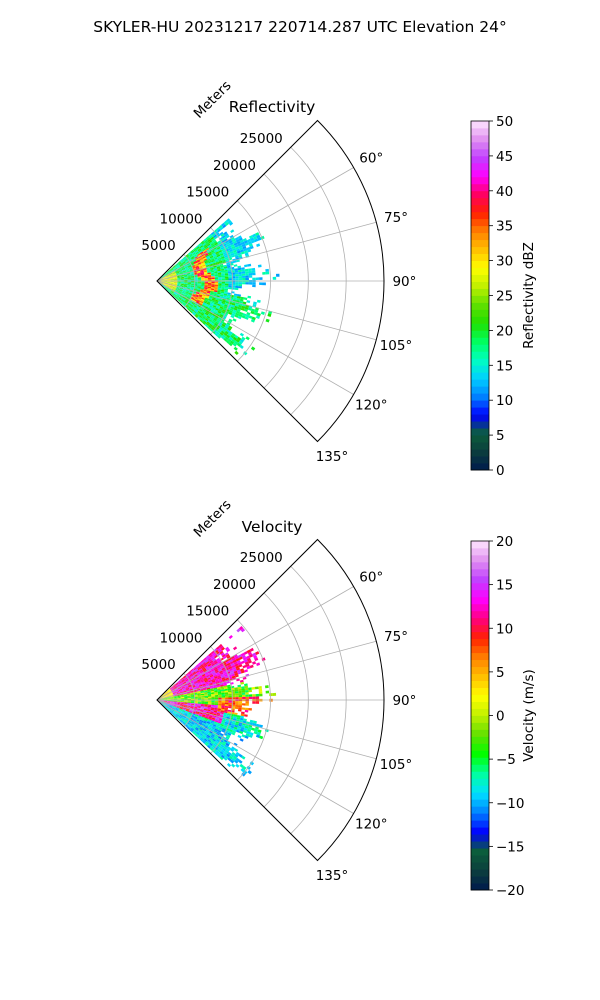  I want to click on azimuth-gridline, so click(266, 729).